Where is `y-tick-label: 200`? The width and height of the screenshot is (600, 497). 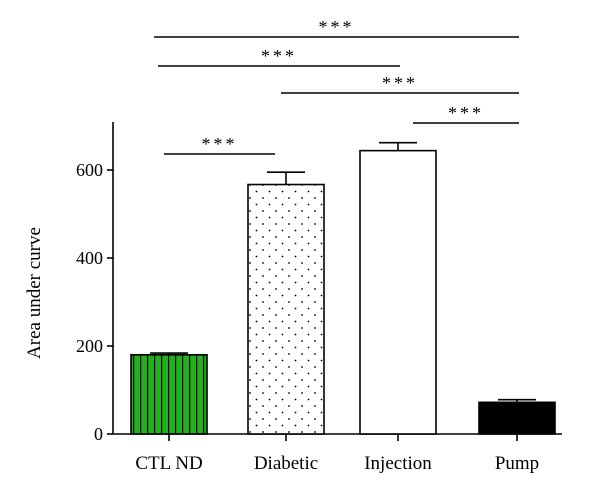
y-tick-label: 200 is located at coordinates (89, 346).